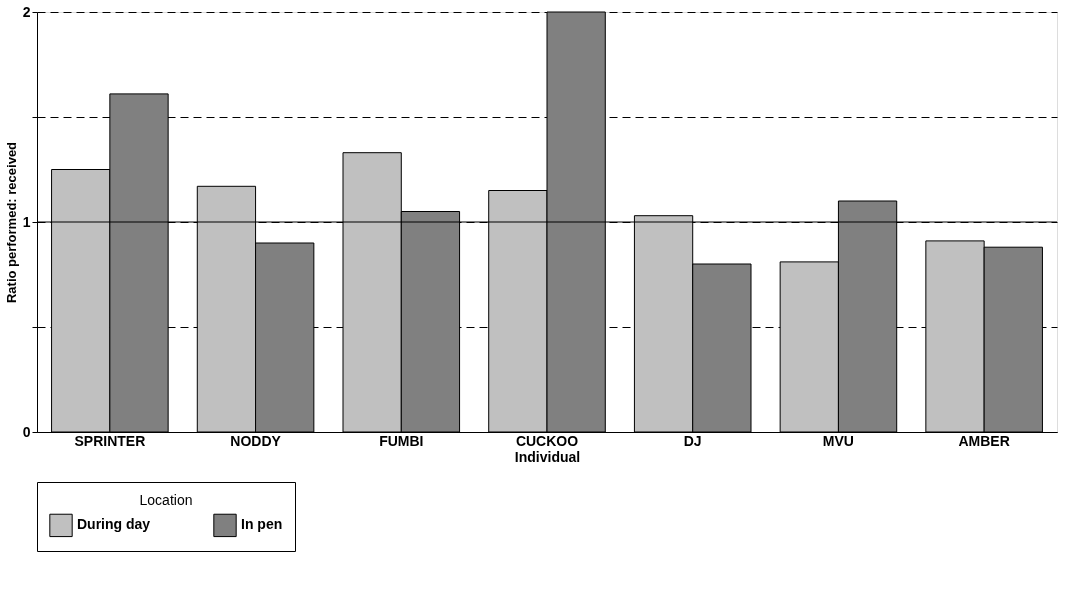  I want to click on legend-label: During day, so click(114, 524).